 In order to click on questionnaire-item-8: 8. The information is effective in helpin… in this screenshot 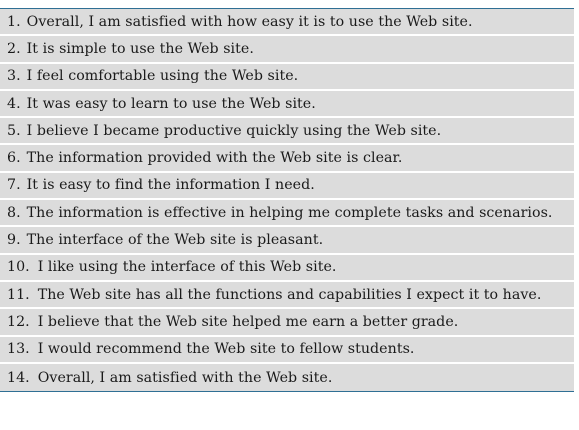, I will do `click(287, 214)`.